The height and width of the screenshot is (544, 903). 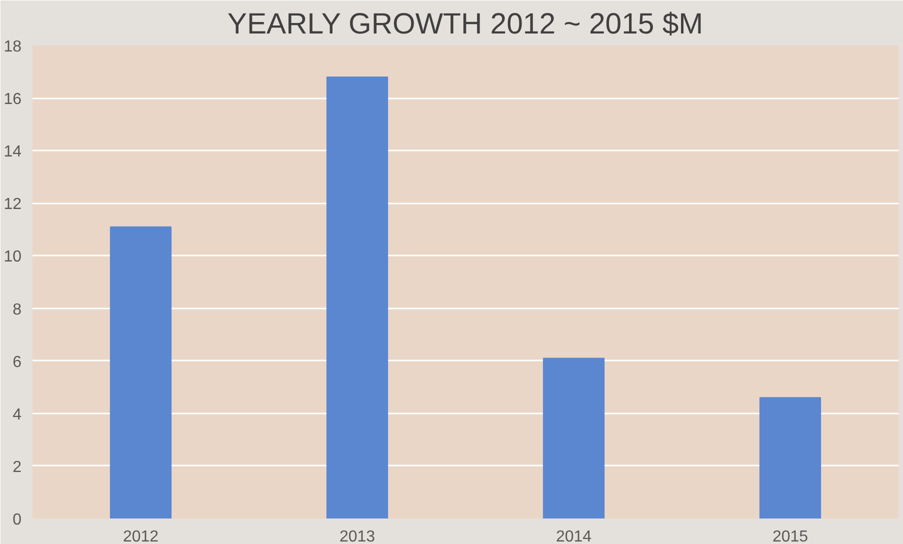 I want to click on y-tick-label: 6, so click(x=17, y=362).